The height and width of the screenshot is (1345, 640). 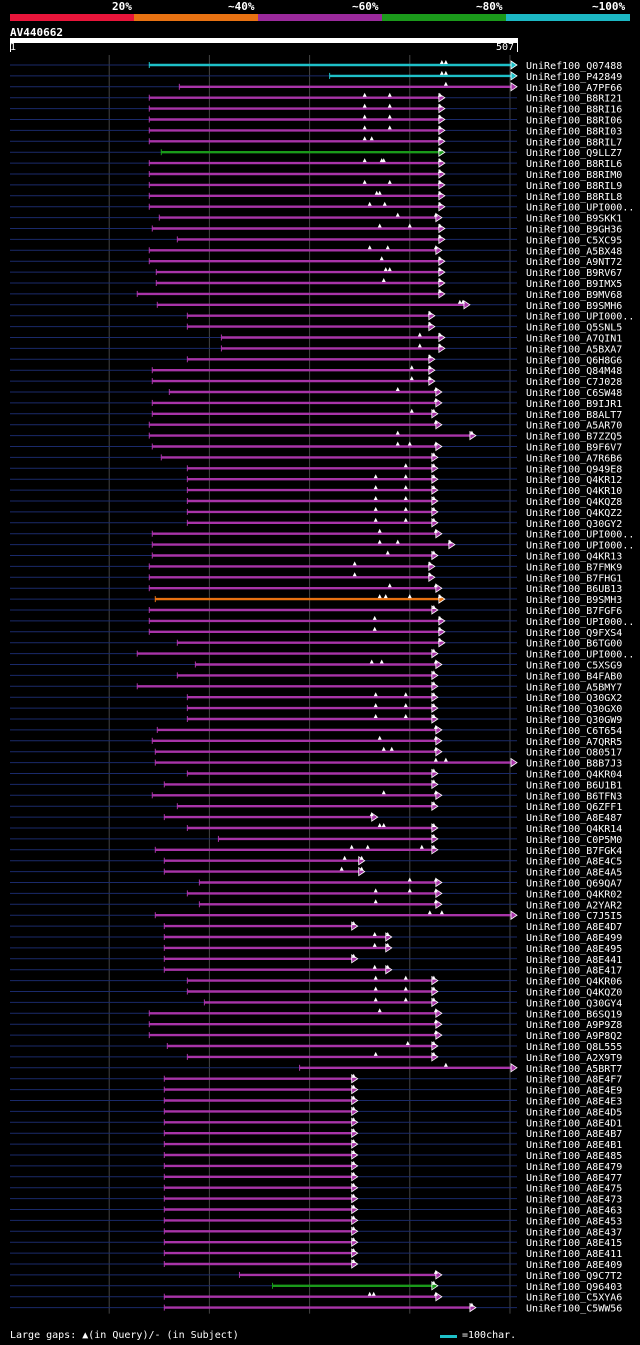 I want to click on hit-label: UniRef100_B6SQ19, so click(x=574, y=1014).